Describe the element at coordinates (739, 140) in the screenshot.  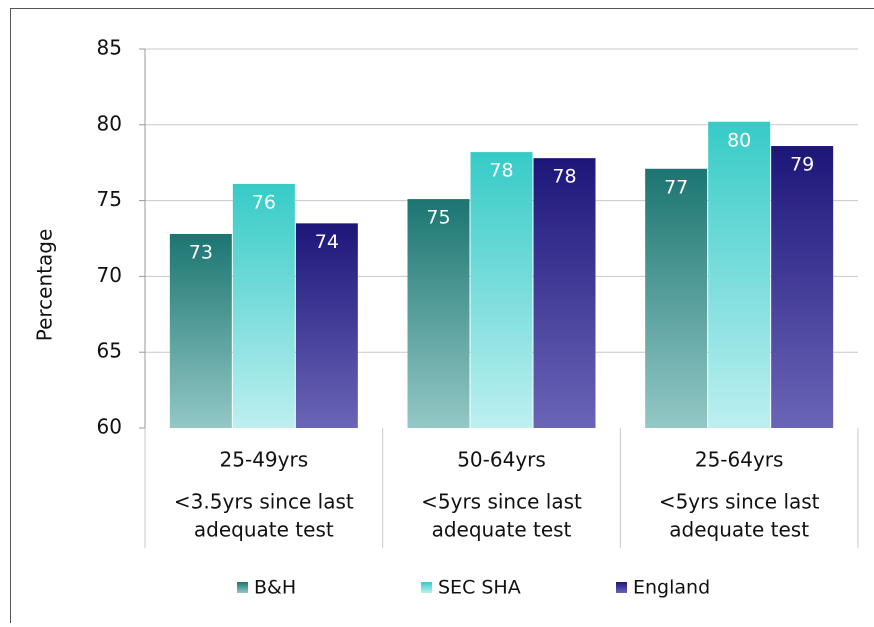
I see `data-label: 80` at that location.